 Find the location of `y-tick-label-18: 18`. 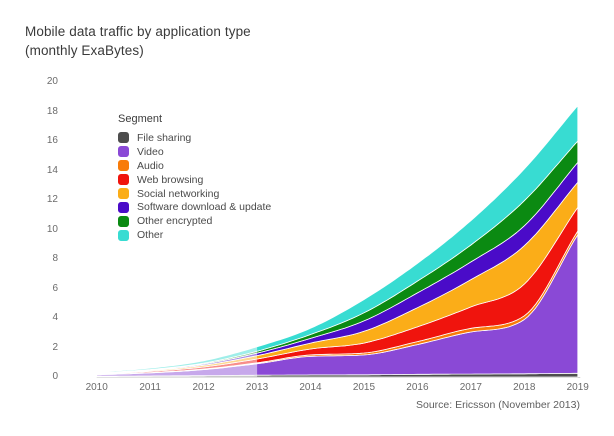

y-tick-label-18: 18 is located at coordinates (52, 111).